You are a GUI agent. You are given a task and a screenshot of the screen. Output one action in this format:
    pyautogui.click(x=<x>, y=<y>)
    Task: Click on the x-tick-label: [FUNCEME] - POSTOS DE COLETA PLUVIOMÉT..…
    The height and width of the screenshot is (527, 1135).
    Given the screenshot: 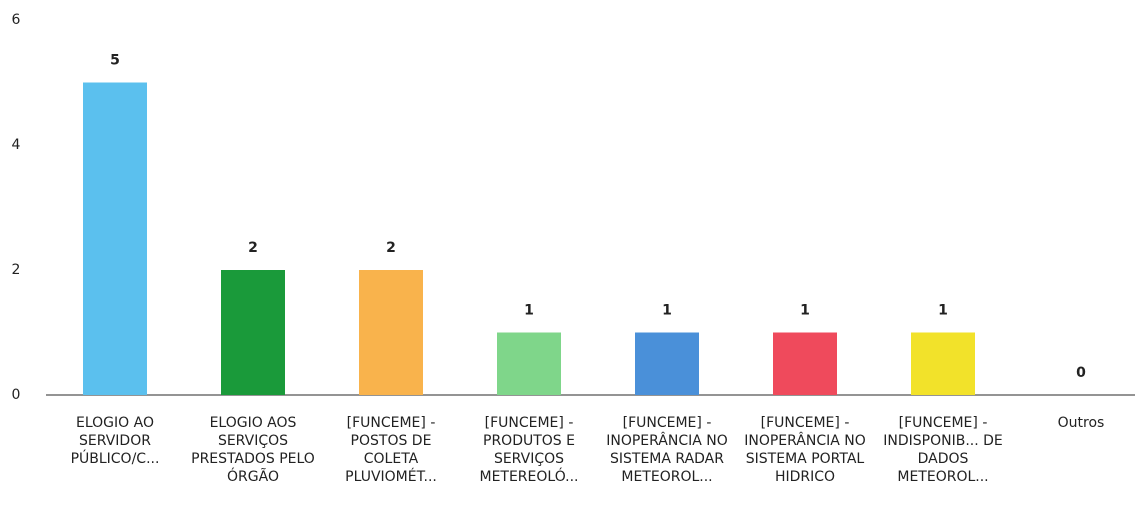 What is the action you would take?
    pyautogui.click(x=391, y=450)
    